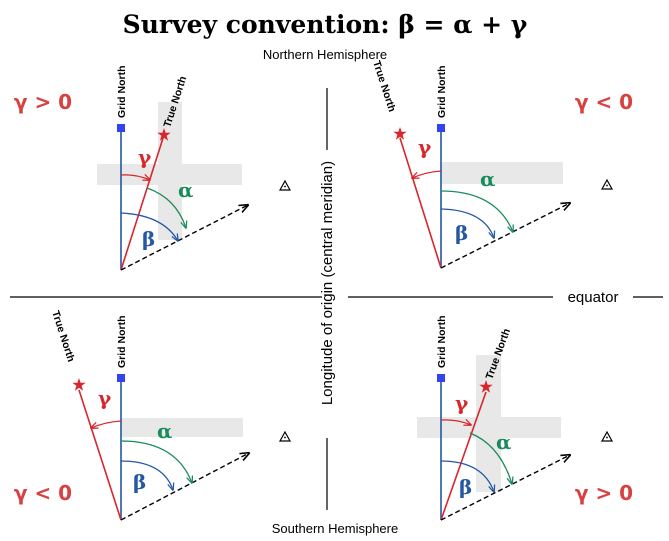  I want to click on panel-nw: Grid North True North γ α β, so click(194, 168).